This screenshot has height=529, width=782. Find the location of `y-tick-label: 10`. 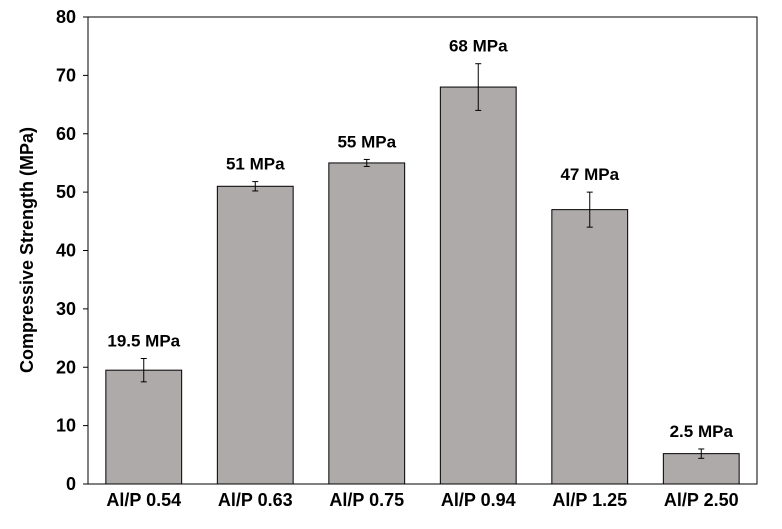

y-tick-label: 10 is located at coordinates (66, 426).